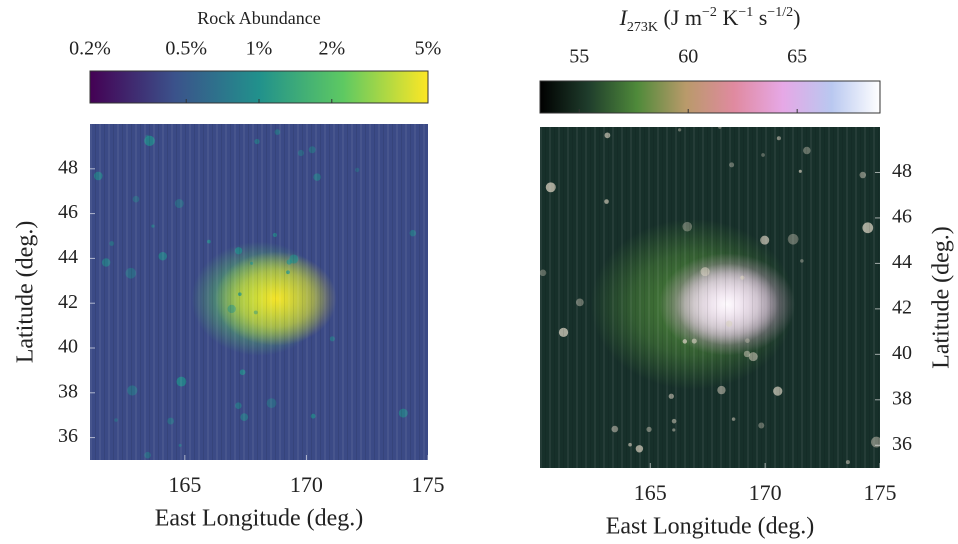 The image size is (958, 544). I want to click on colorbar-title-part: 273K, so click(642, 27).